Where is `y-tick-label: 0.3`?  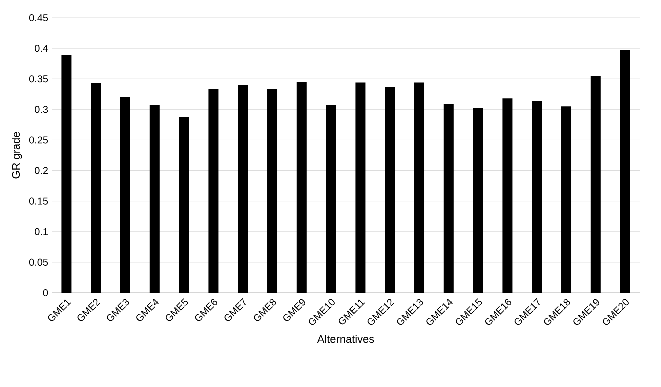 y-tick-label: 0.3 is located at coordinates (41, 110).